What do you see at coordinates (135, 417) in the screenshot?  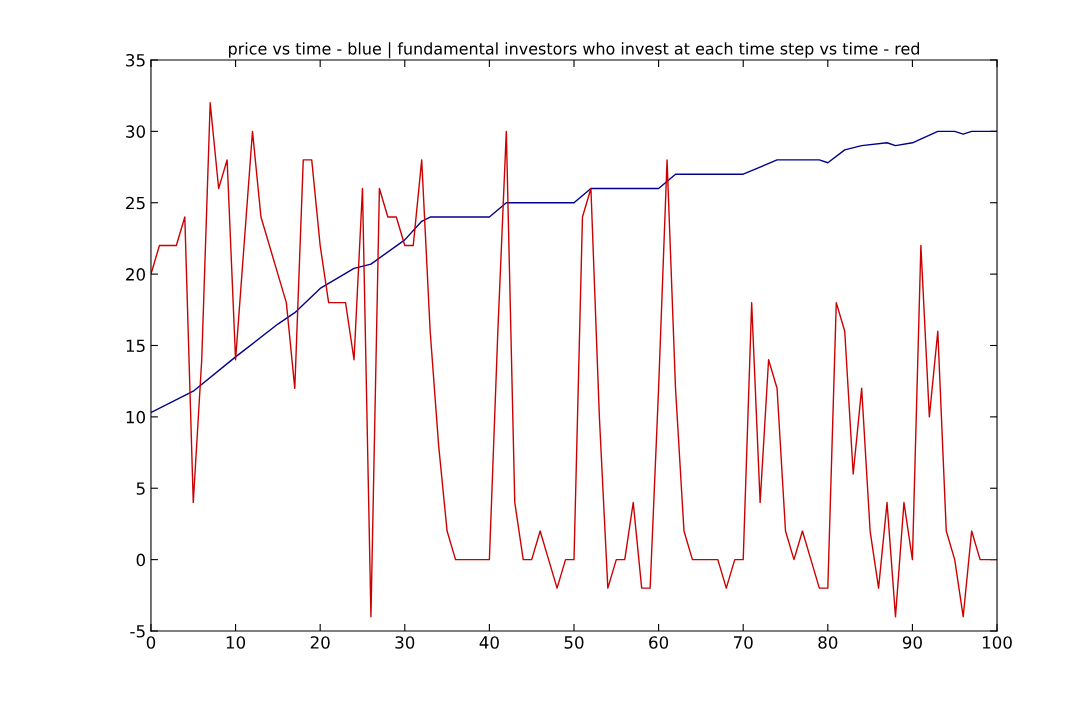 I see `y-tick-label: 10` at bounding box center [135, 417].